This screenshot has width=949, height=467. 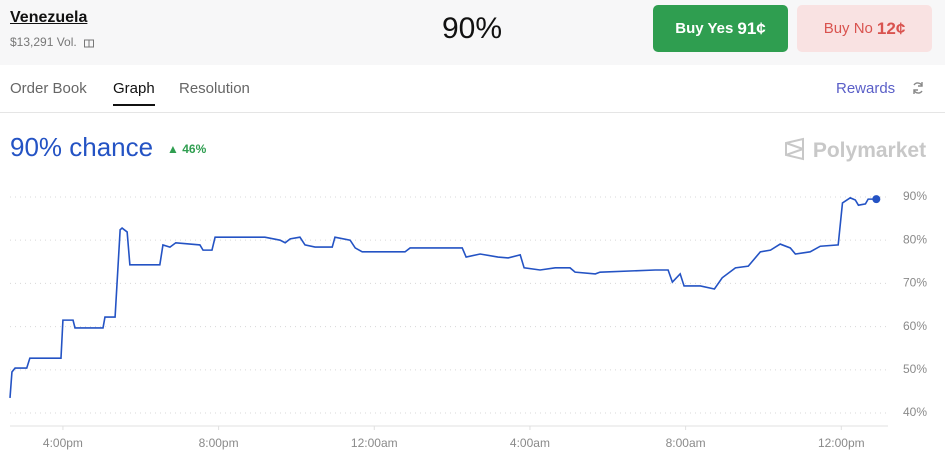 I want to click on tab: Order Book, so click(x=48, y=88).